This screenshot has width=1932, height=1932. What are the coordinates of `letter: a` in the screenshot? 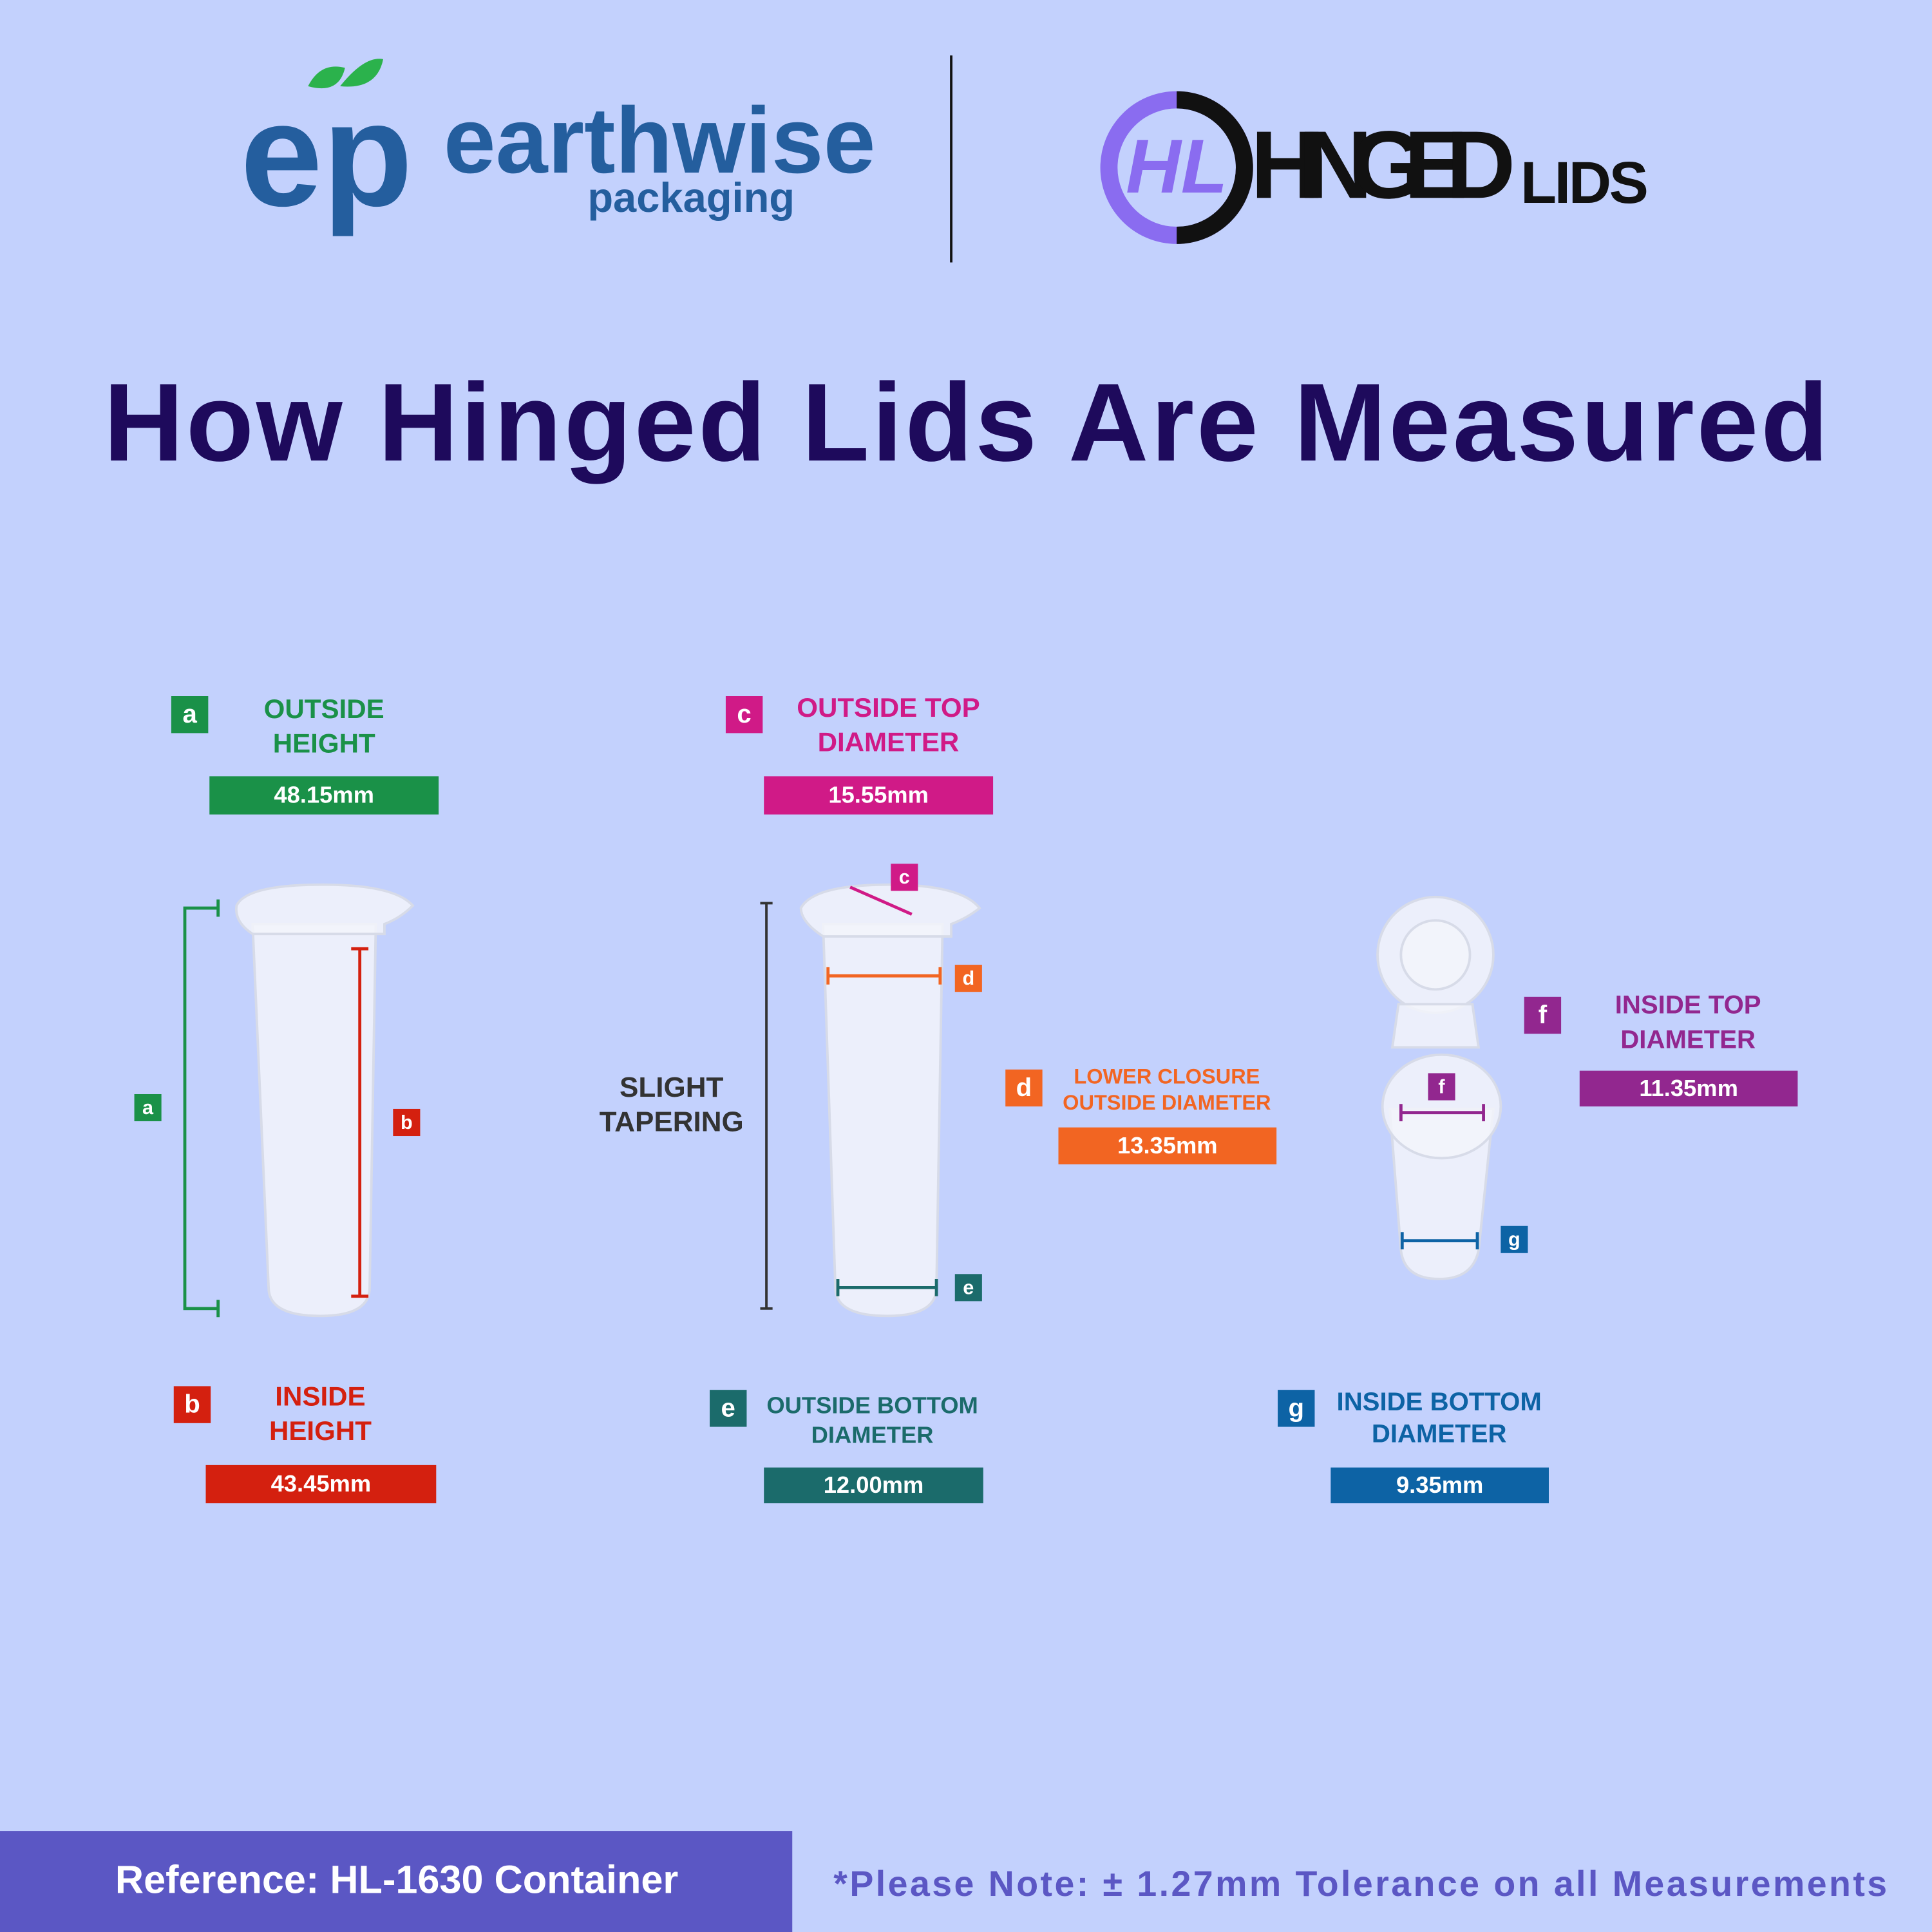 It's located at (190, 714).